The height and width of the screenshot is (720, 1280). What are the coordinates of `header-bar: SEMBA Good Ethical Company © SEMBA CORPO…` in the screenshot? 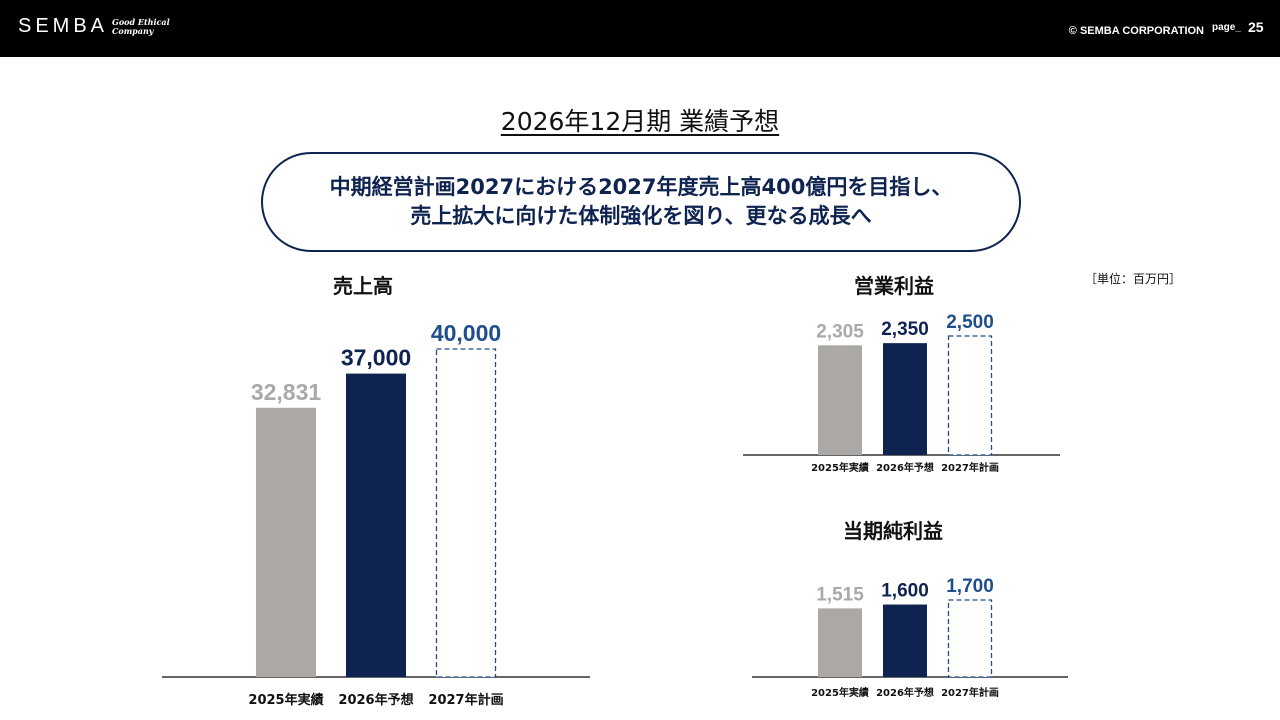 It's located at (640, 28).